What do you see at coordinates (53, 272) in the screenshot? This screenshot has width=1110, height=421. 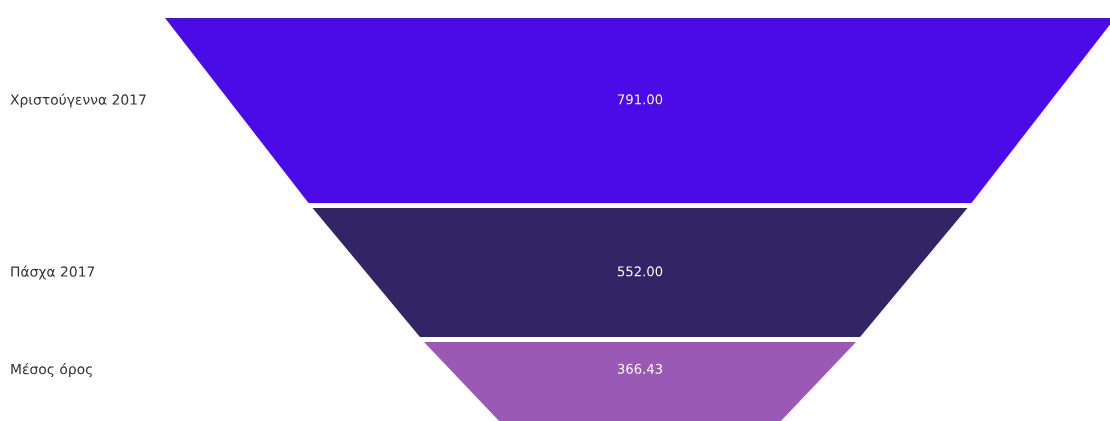 I see `category-label: Πάσχα 2017` at bounding box center [53, 272].